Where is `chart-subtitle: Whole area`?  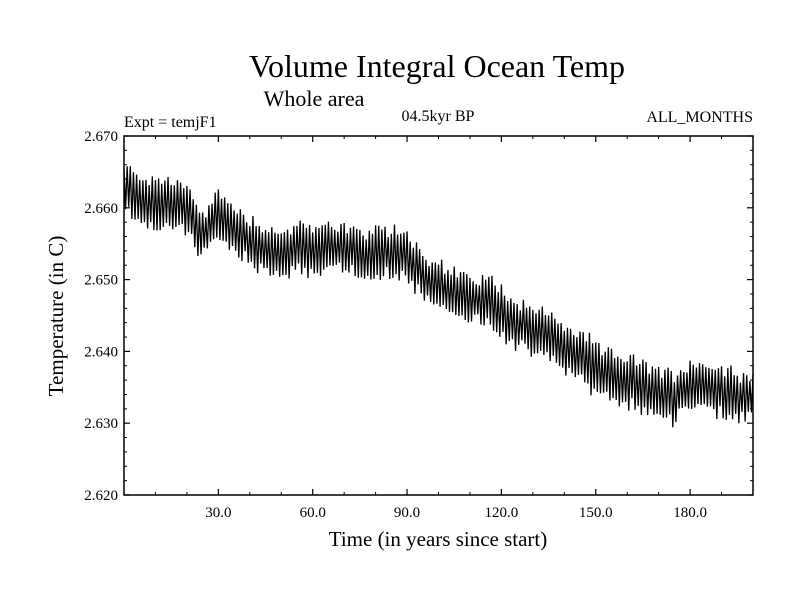
chart-subtitle: Whole area is located at coordinates (314, 98).